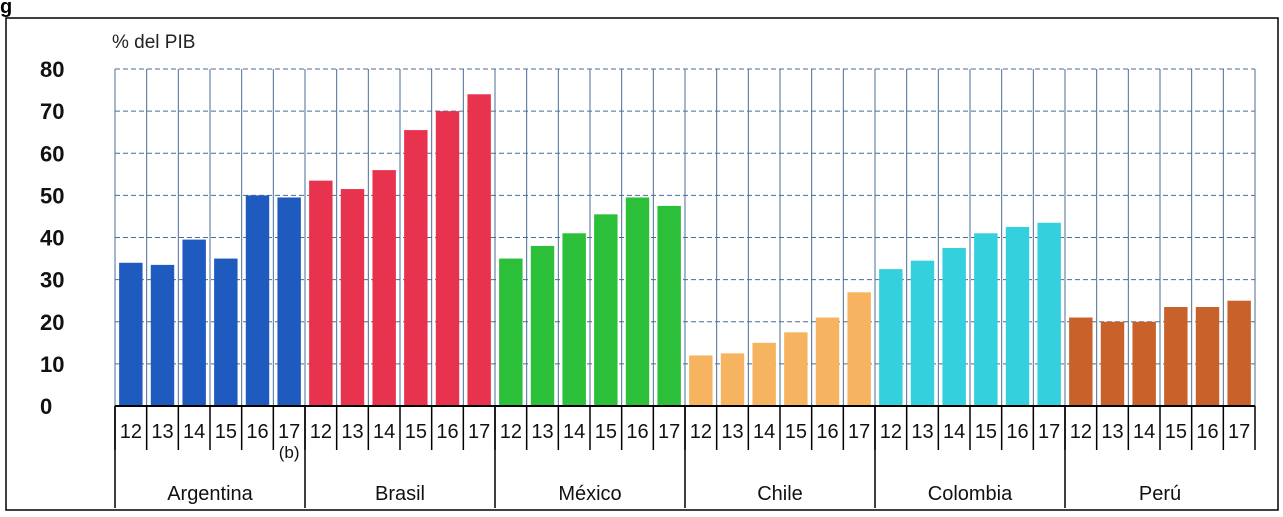  I want to click on group-label: Argentina, so click(210, 494).